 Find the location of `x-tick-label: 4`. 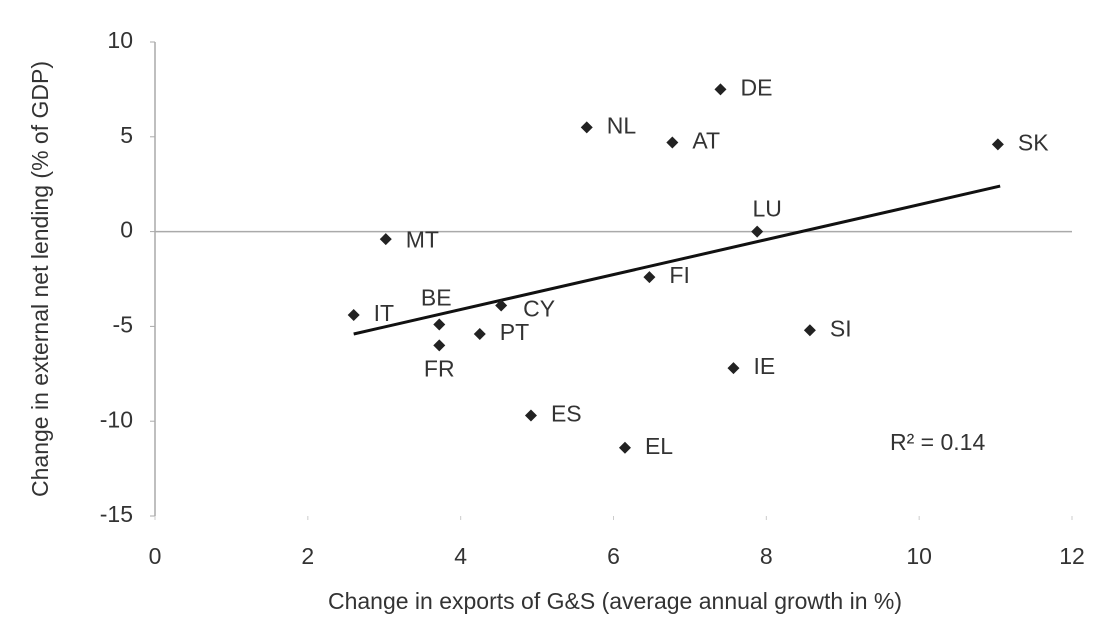

x-tick-label: 4 is located at coordinates (460, 556).